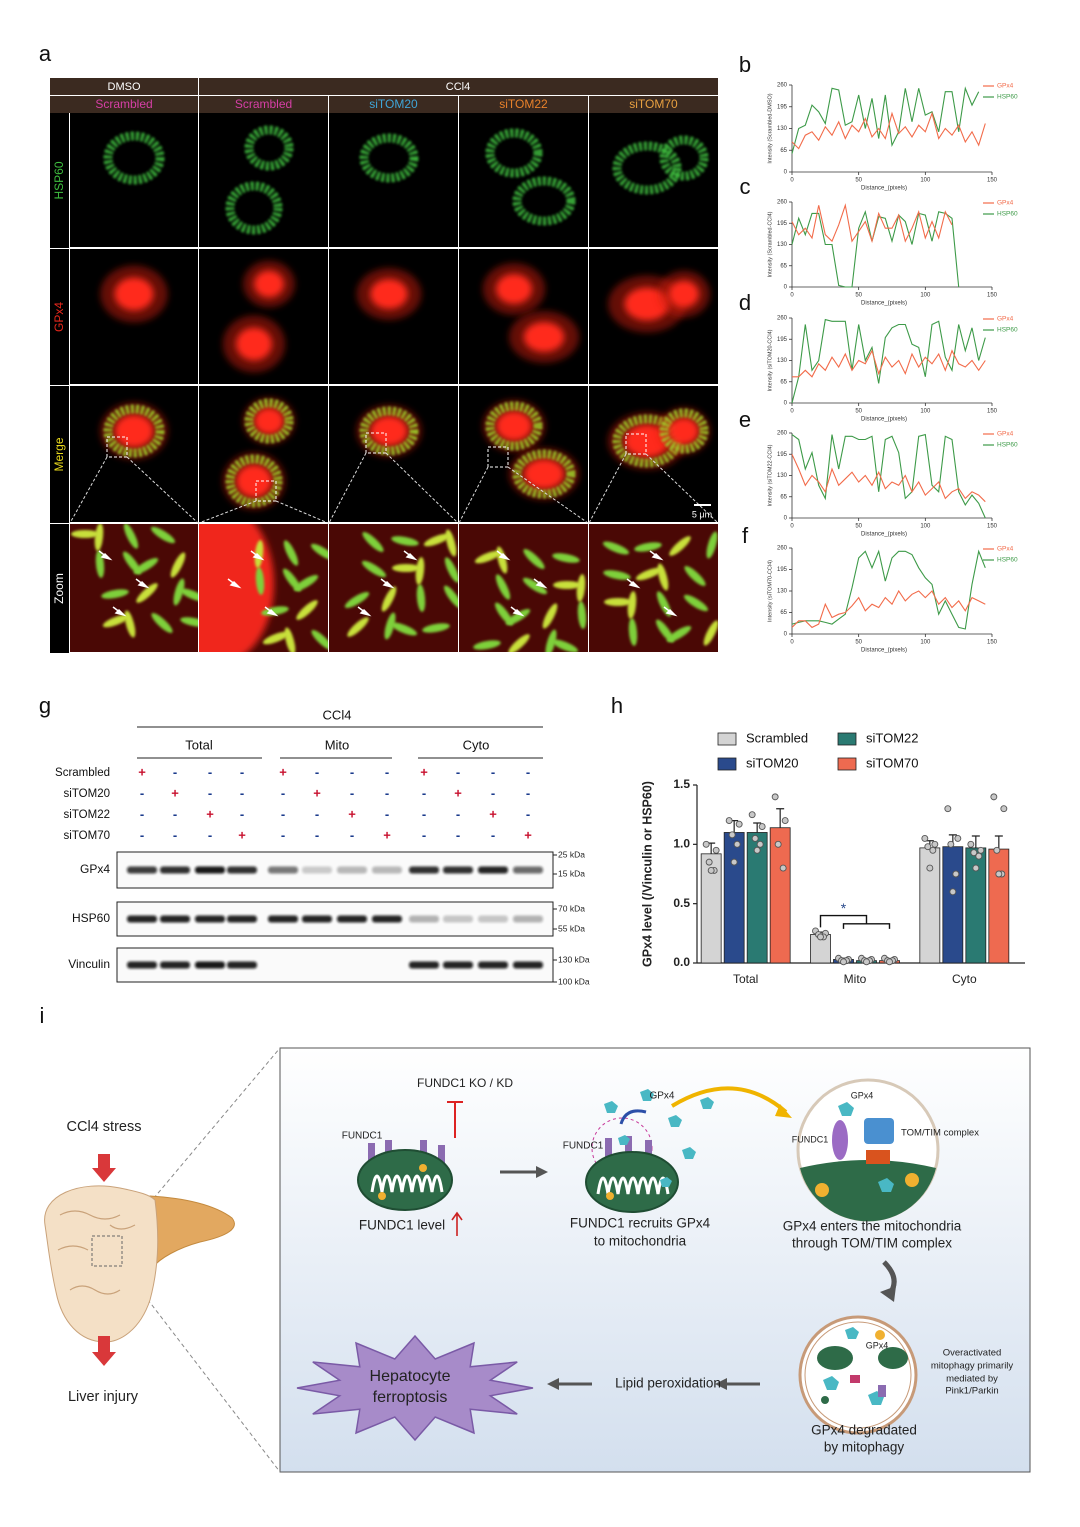  Describe the element at coordinates (415, 1388) in the screenshot. I see `starburst-group` at that location.